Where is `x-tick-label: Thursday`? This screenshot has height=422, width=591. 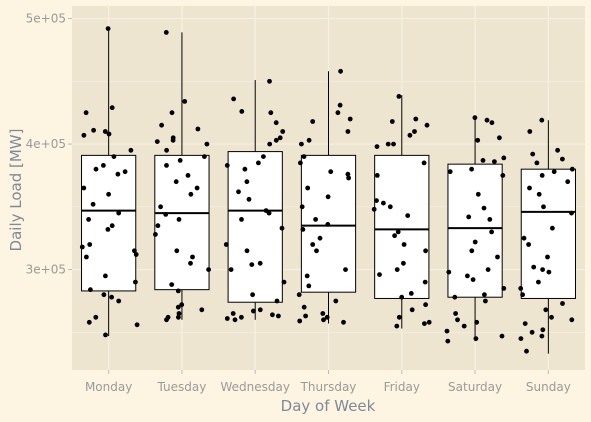 x-tick-label: Thursday is located at coordinates (328, 387).